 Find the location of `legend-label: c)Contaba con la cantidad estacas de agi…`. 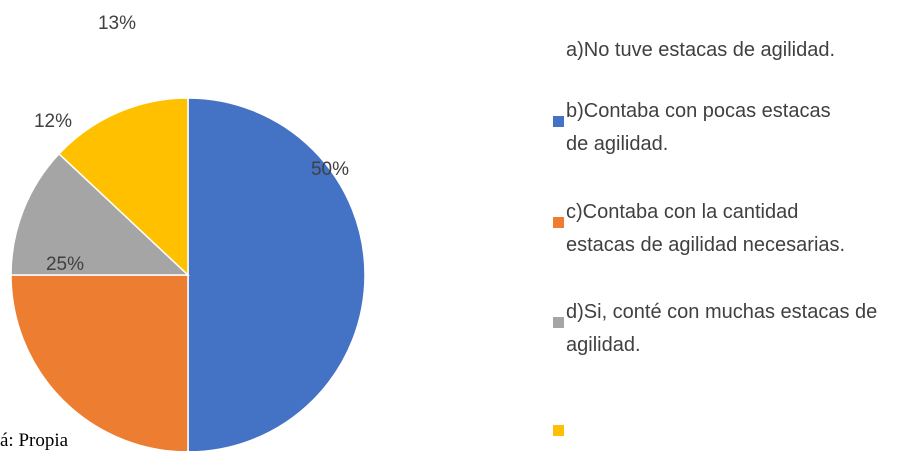

legend-label: c)Contaba con la cantidad estacas de agi… is located at coordinates (706, 228).